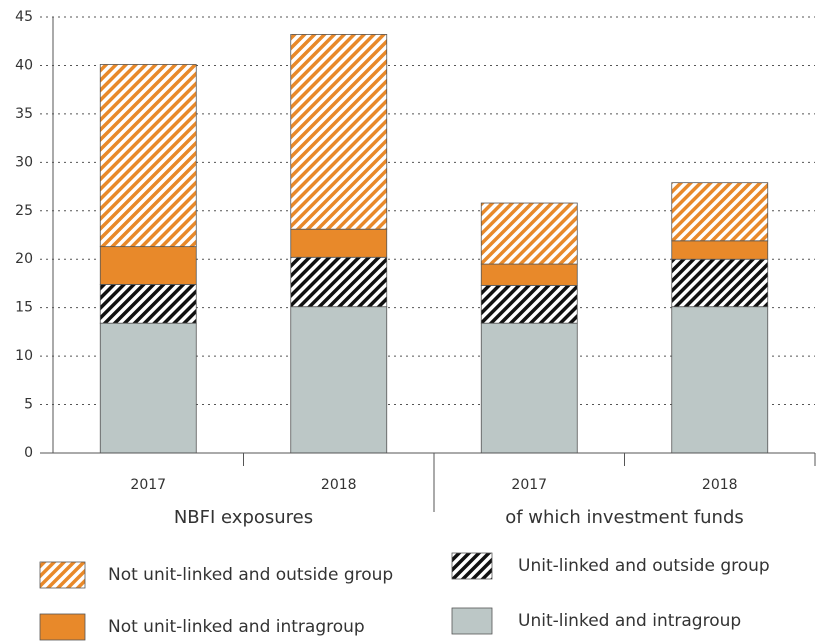  Describe the element at coordinates (28, 405) in the screenshot. I see `y-tick-label: 5` at that location.